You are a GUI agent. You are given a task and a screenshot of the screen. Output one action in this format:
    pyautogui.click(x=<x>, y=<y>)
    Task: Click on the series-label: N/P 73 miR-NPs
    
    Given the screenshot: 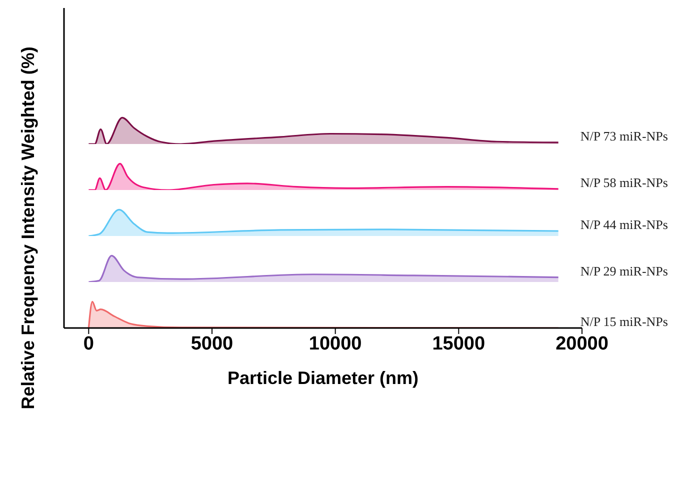 What is the action you would take?
    pyautogui.click(x=624, y=136)
    